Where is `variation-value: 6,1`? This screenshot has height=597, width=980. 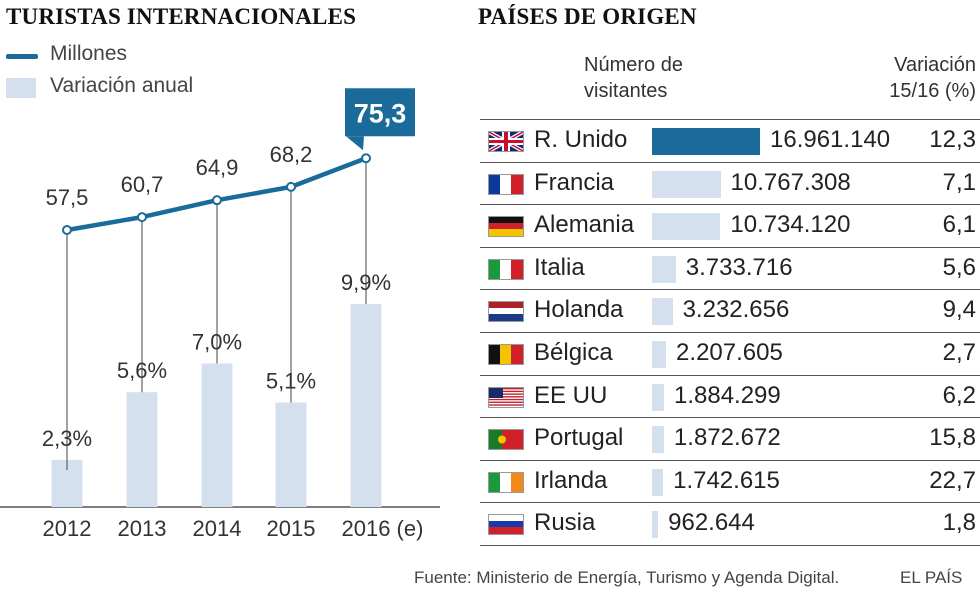
variation-value: 6,1 is located at coordinates (959, 225).